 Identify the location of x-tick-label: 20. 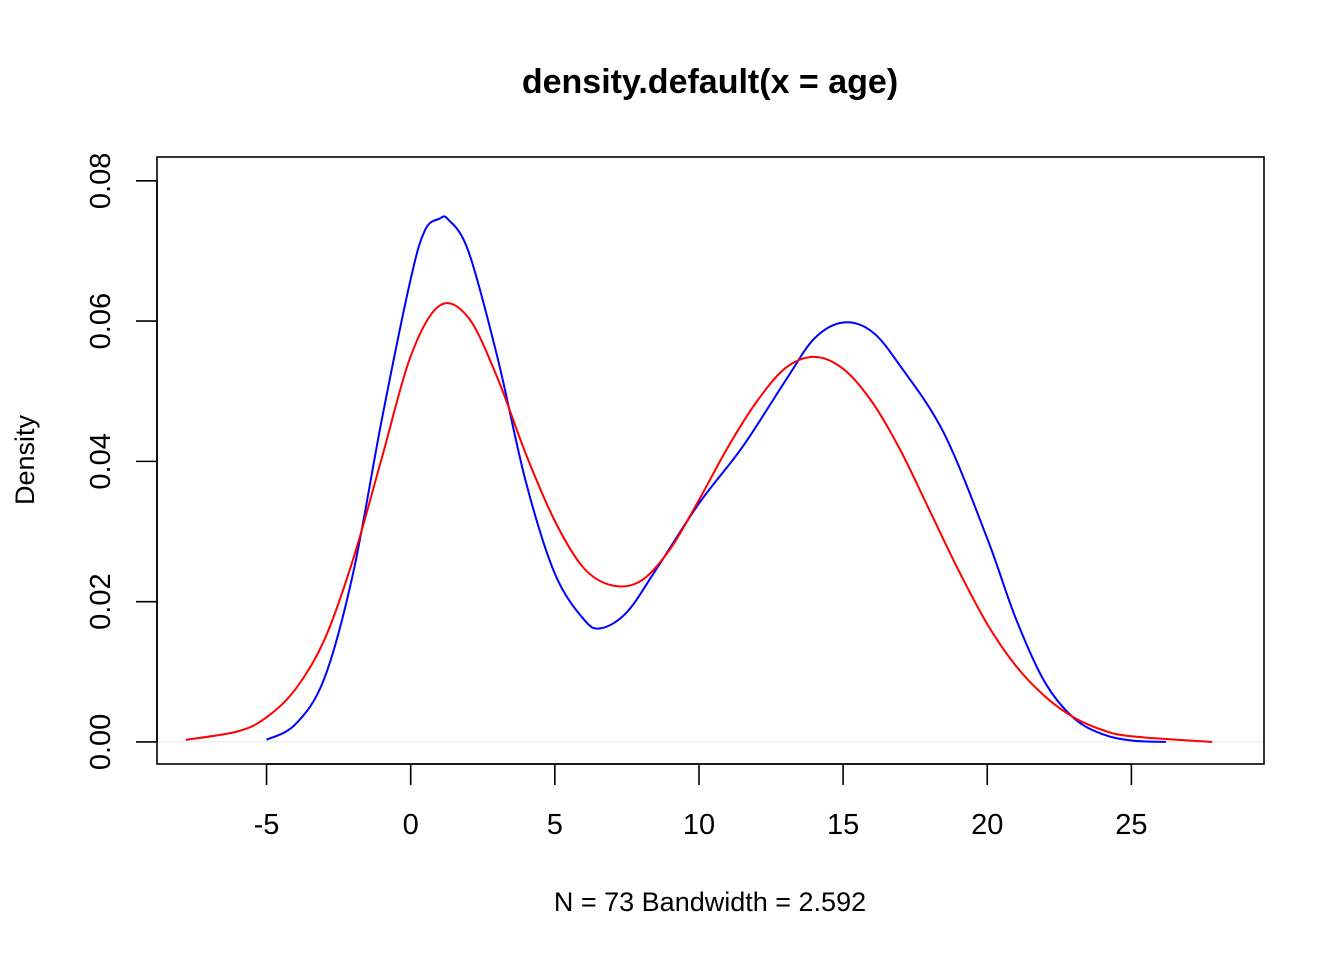
(987, 825).